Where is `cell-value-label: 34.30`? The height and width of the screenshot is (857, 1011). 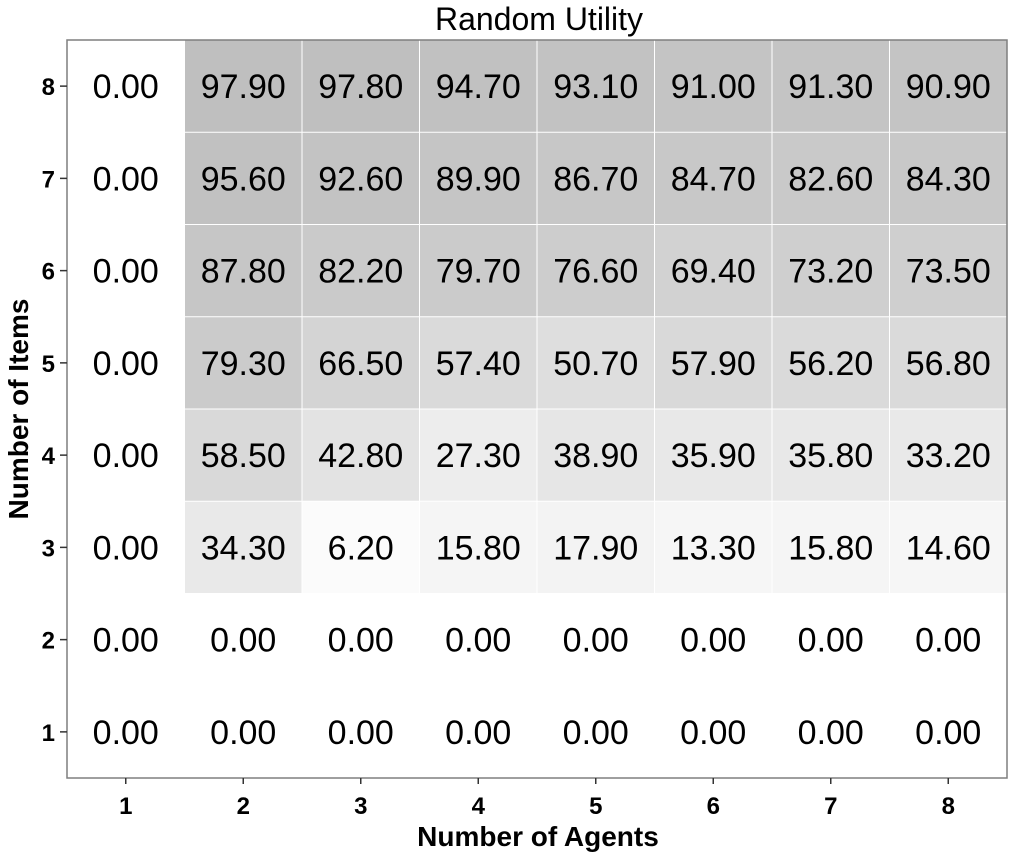
cell-value-label: 34.30 is located at coordinates (243, 548).